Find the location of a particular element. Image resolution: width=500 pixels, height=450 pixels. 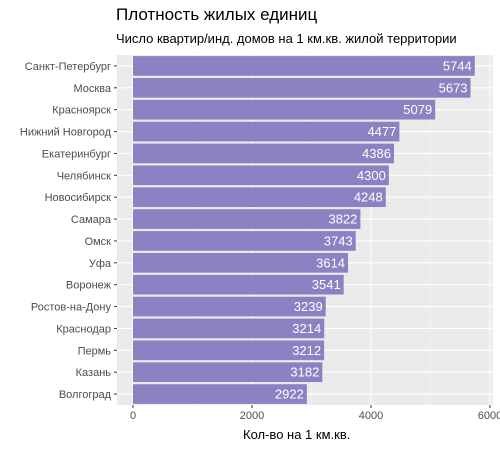

bar-value-label: 3212 is located at coordinates (306, 350).